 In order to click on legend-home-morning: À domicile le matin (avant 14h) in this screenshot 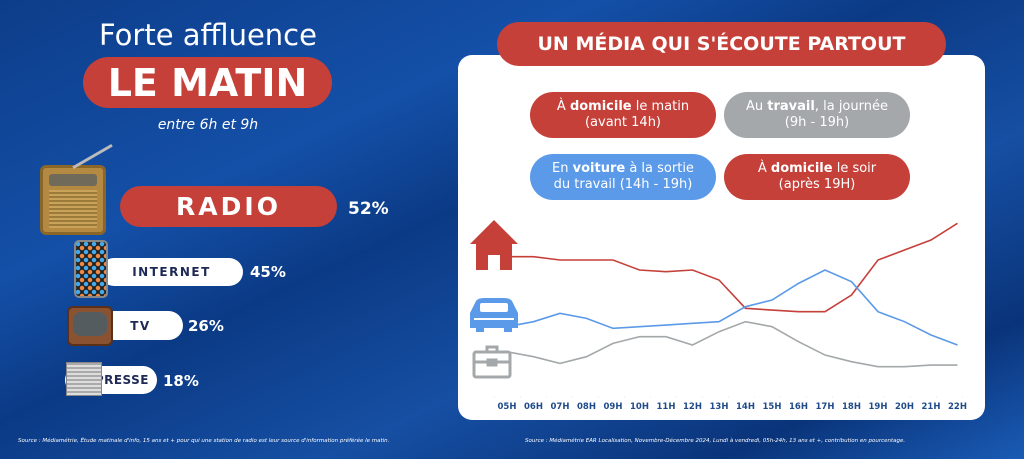, I will do `click(623, 115)`.